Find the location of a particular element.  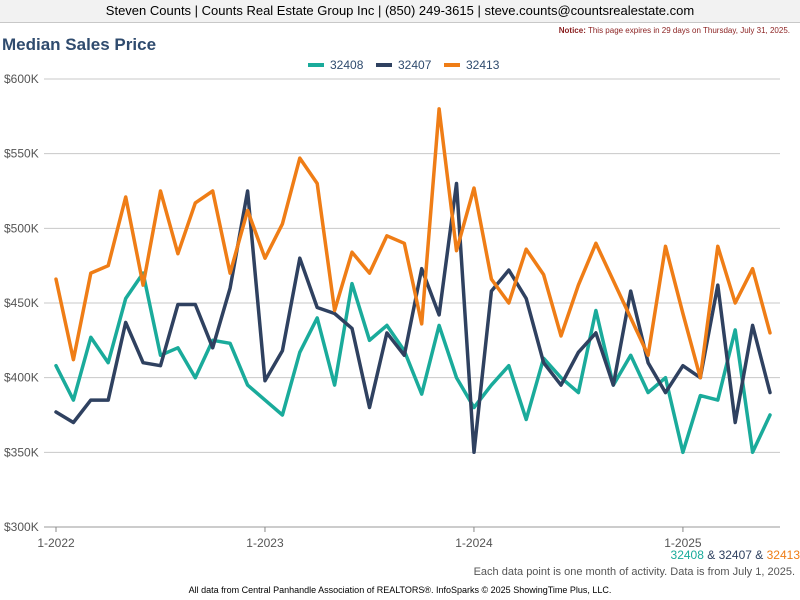

legend-label: 32407 is located at coordinates (415, 65).